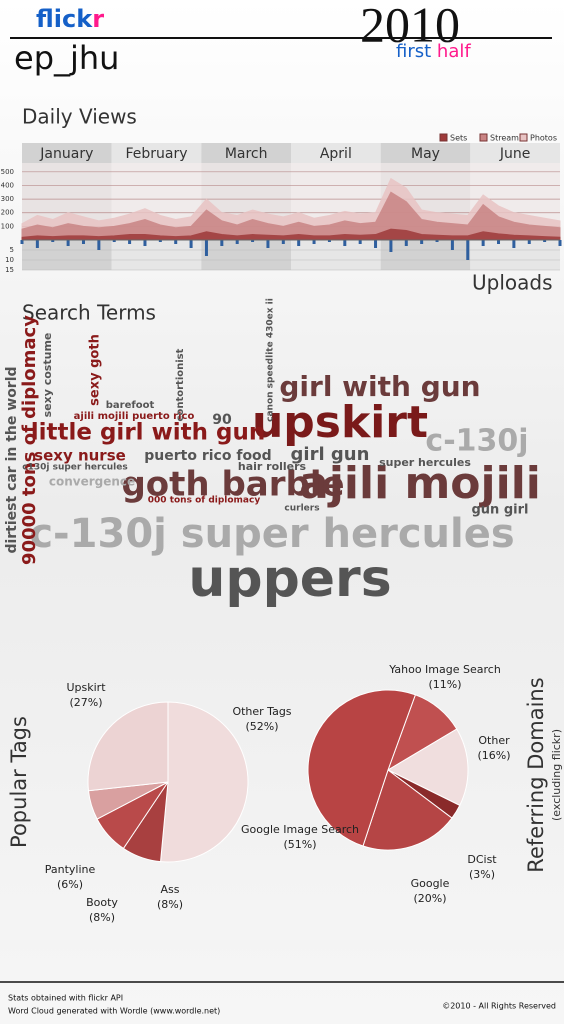 The image size is (564, 1024). I want to click on x-tick-label: April, so click(336, 154).